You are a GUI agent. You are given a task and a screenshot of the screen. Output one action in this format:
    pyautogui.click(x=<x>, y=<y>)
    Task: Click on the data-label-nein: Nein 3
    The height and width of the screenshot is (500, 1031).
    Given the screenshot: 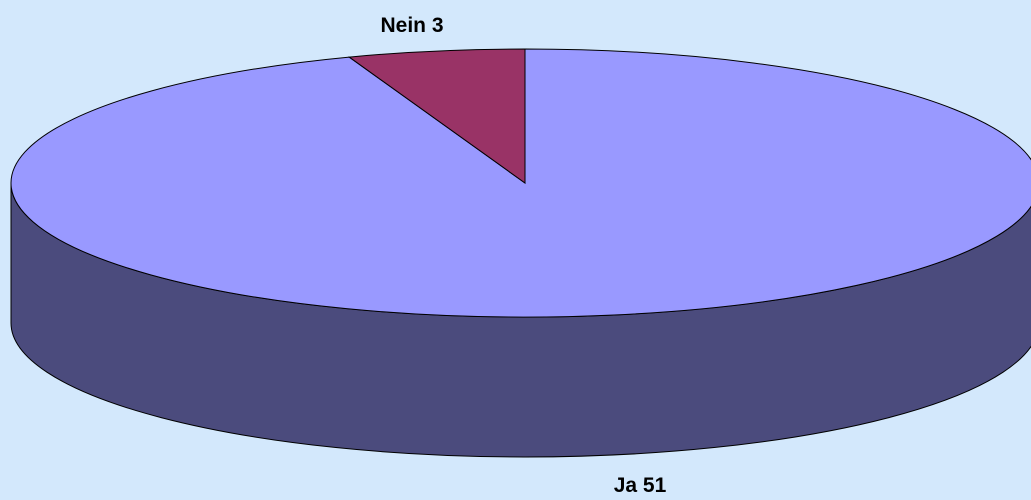 What is the action you would take?
    pyautogui.click(x=411, y=25)
    